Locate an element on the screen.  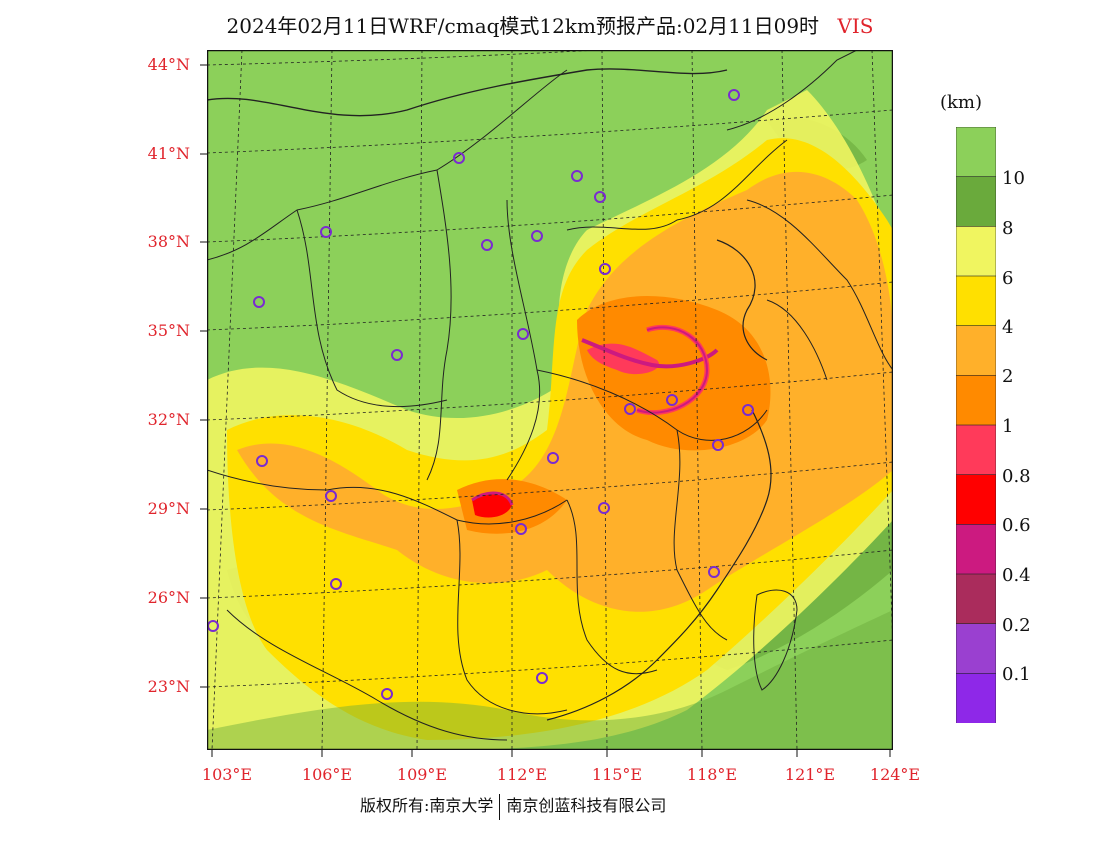
colorbar-label-1: 1 is located at coordinates (1008, 426).